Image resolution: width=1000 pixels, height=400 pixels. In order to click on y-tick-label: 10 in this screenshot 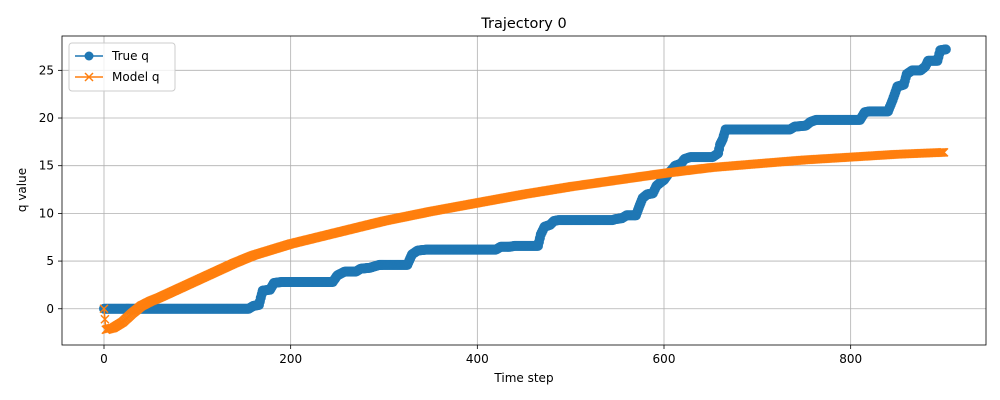, I will do `click(46, 213)`.